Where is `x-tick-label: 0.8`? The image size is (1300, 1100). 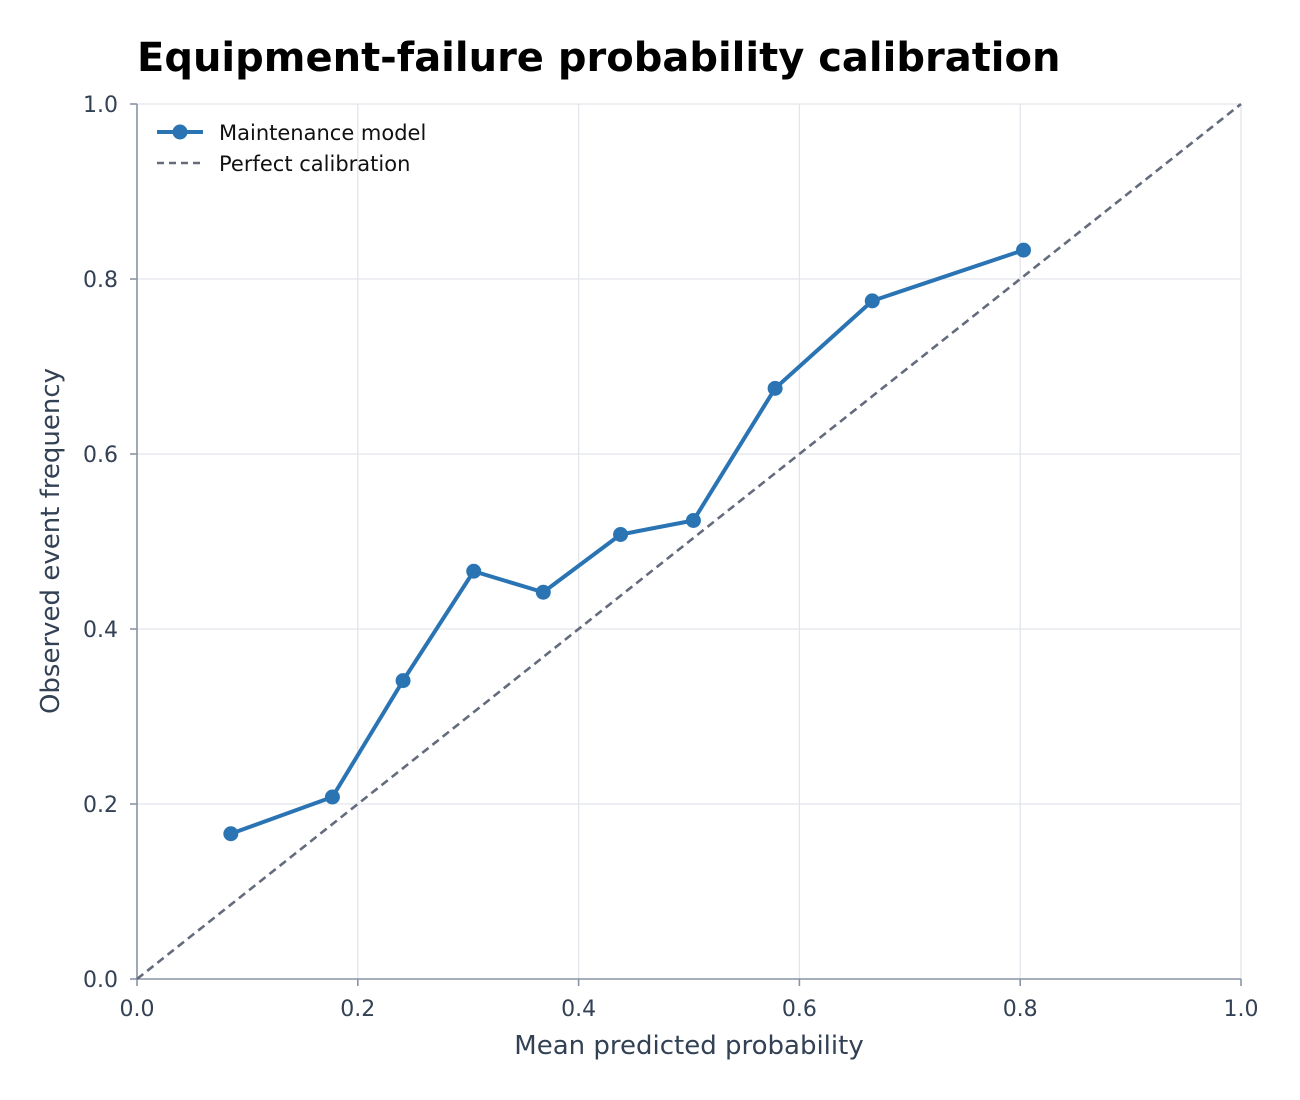
x-tick-label: 0.8 is located at coordinates (1020, 1009).